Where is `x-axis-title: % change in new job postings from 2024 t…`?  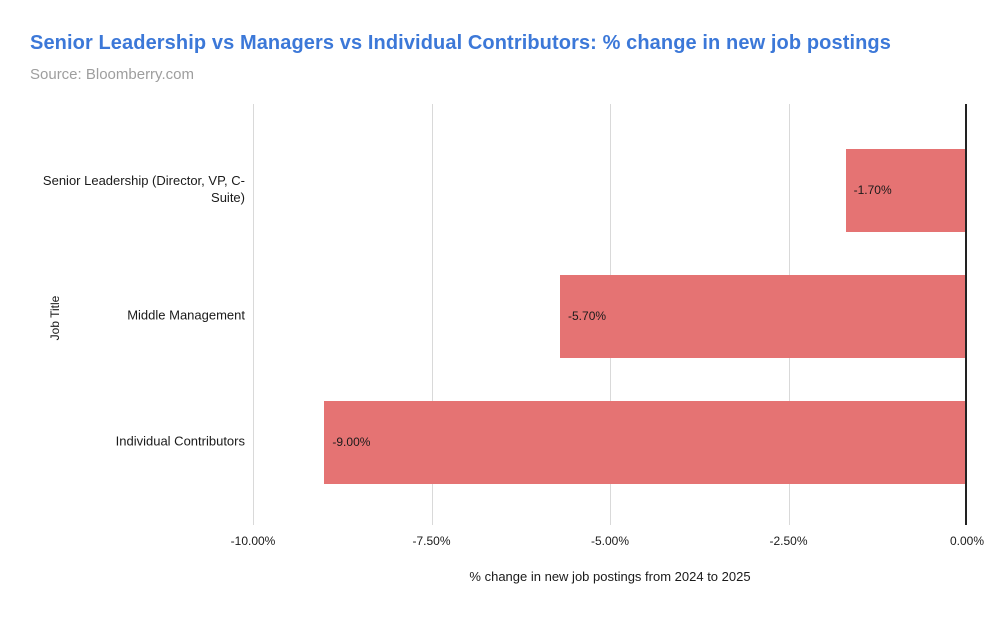 x-axis-title: % change in new job postings from 2024 t… is located at coordinates (610, 576).